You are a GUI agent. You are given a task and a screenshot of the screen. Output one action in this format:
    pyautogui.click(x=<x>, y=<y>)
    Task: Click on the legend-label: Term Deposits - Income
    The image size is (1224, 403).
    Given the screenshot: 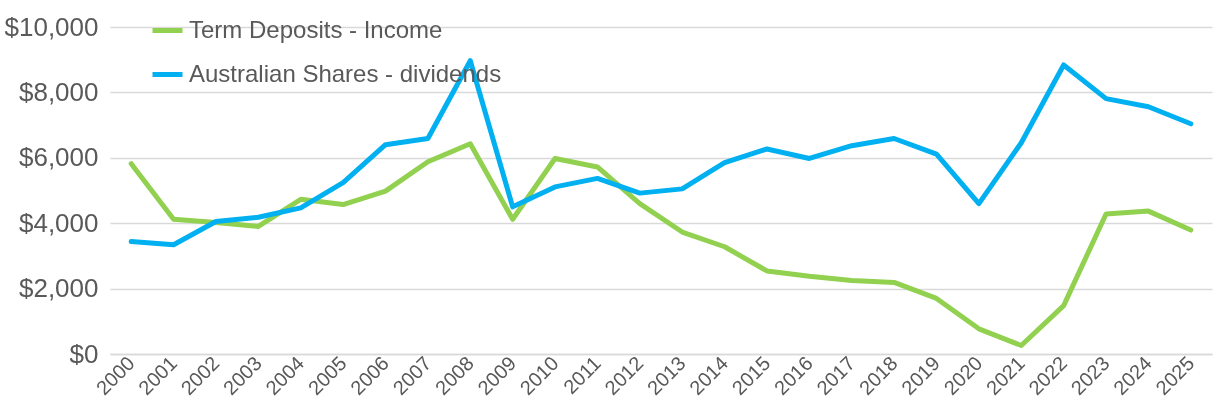 What is the action you would take?
    pyautogui.click(x=316, y=29)
    